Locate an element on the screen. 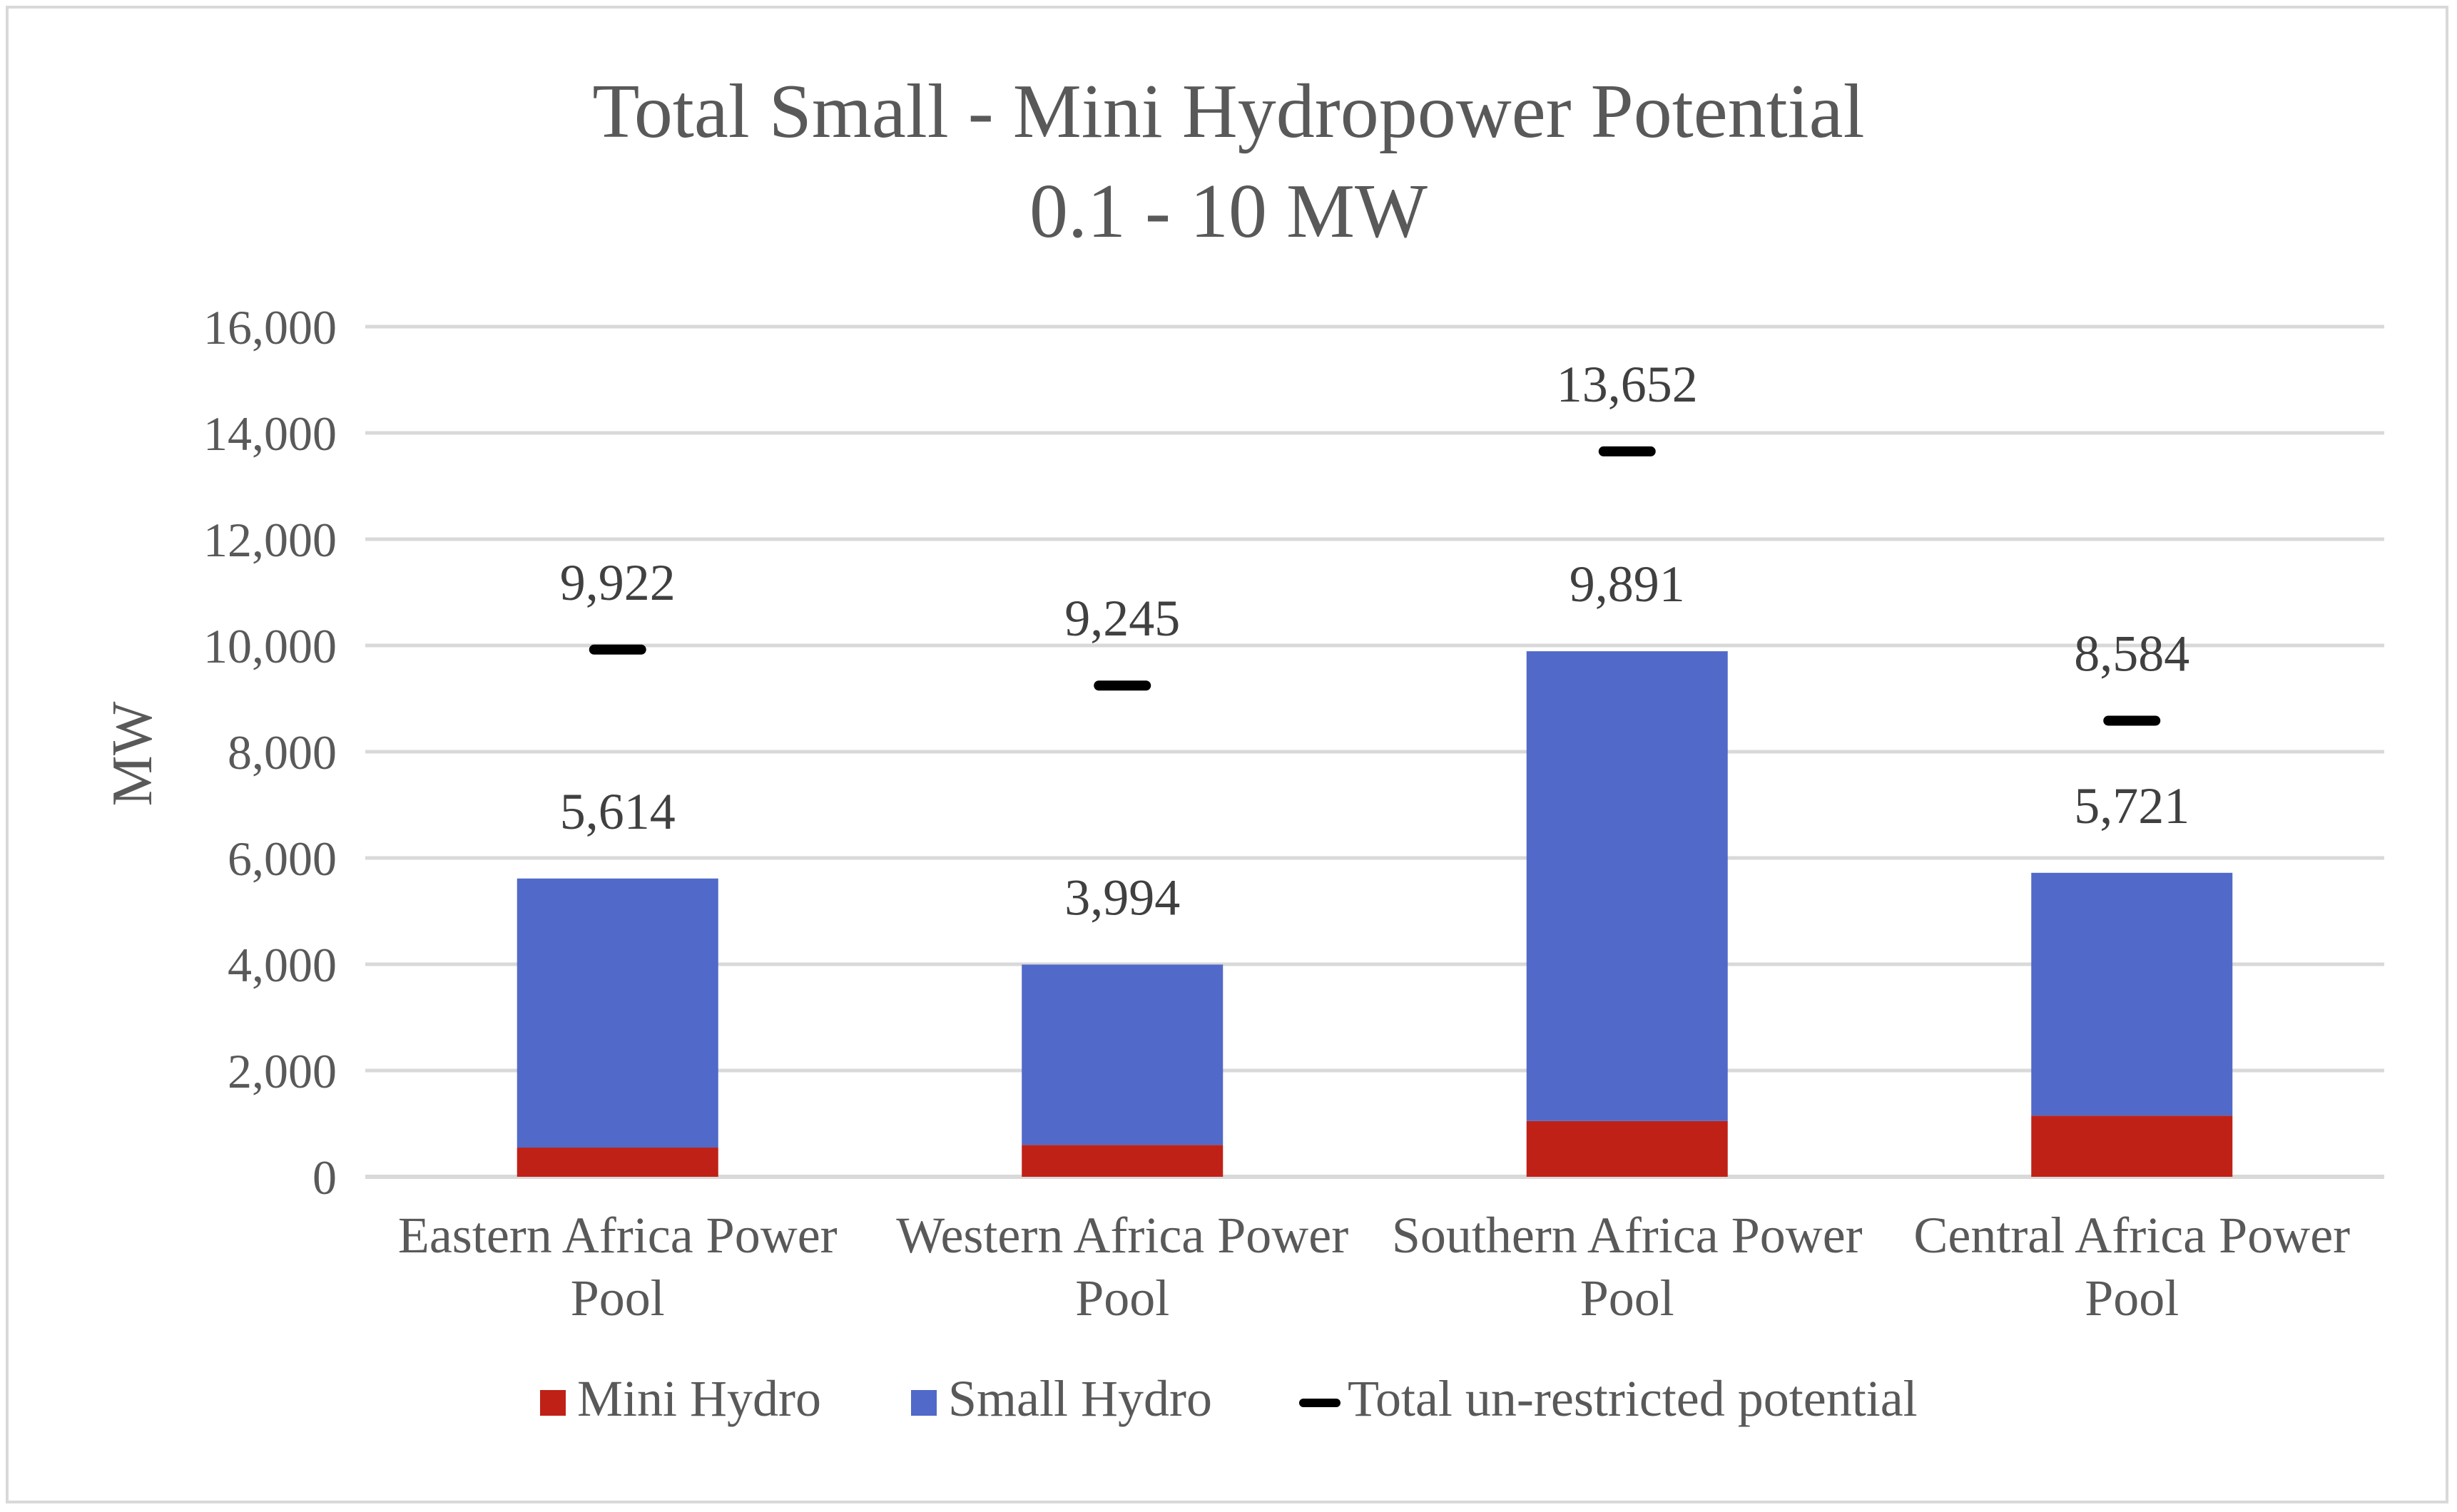 The height and width of the screenshot is (1512, 2457). stack-total-label: 5,614 is located at coordinates (618, 811).